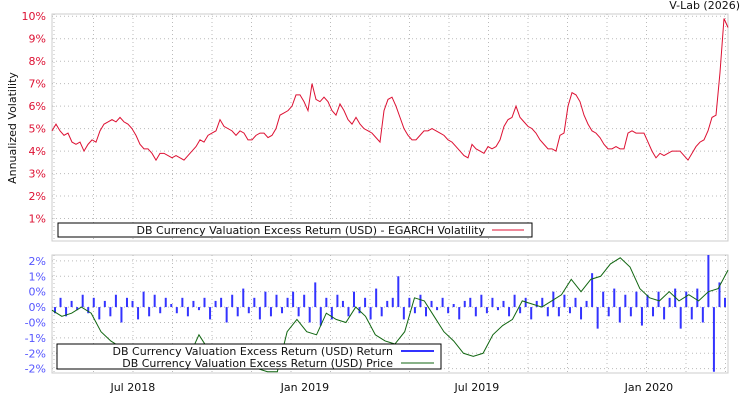  What do you see at coordinates (35, 338) in the screenshot?
I see `y-tick-label: -1%` at bounding box center [35, 338].